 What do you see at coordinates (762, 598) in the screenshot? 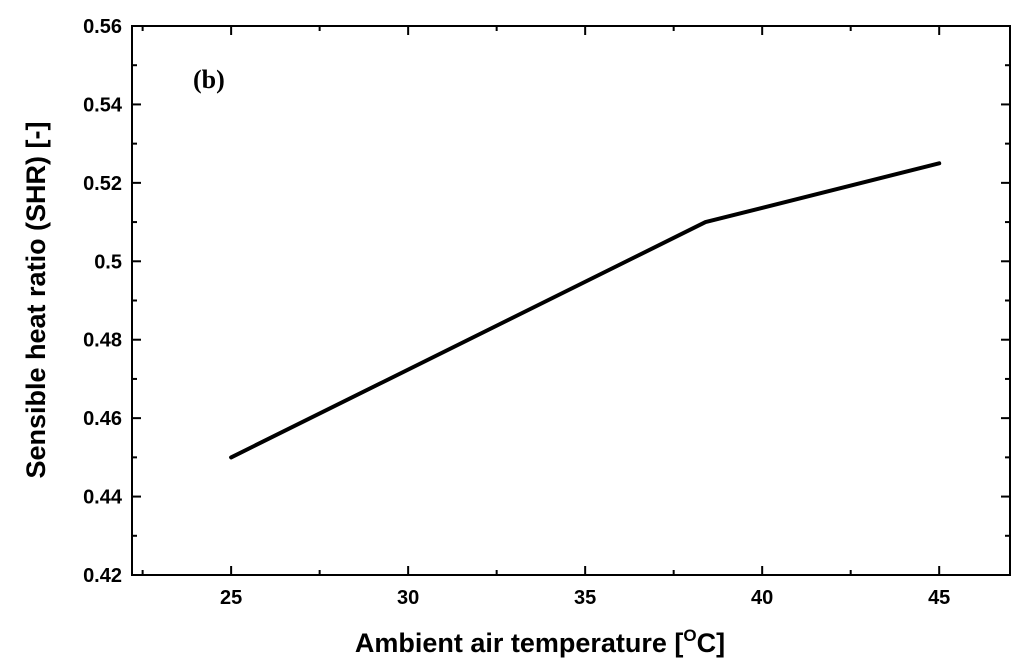
I see `x-tick-label: 40` at bounding box center [762, 598].